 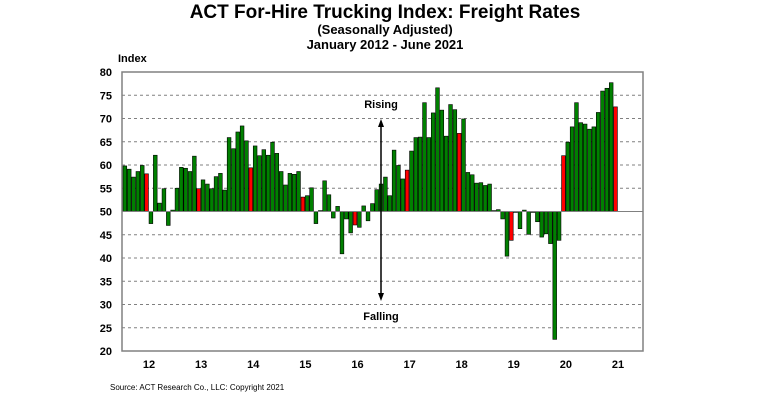 I want to click on y-axis-label: Index, so click(x=133, y=59).